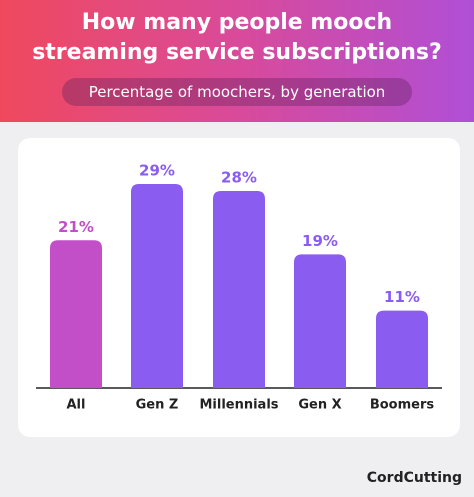  Describe the element at coordinates (319, 405) in the screenshot. I see `x-tick-label: Gen X` at that location.